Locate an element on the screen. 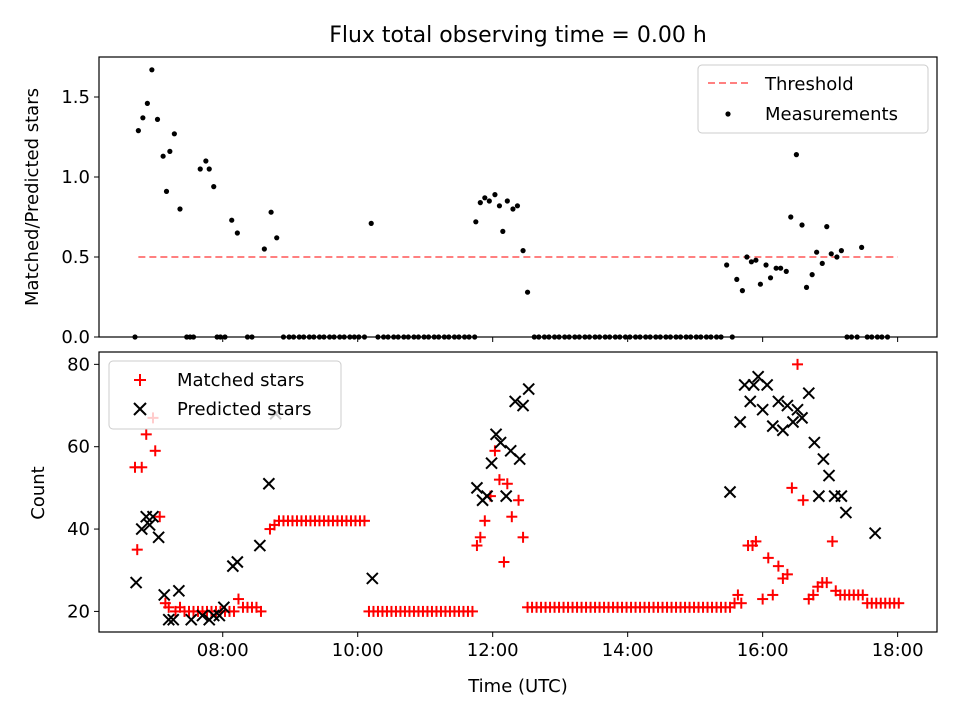 The width and height of the screenshot is (960, 724). chart-title: Flux total observing time = 0.00 h is located at coordinates (518, 35).